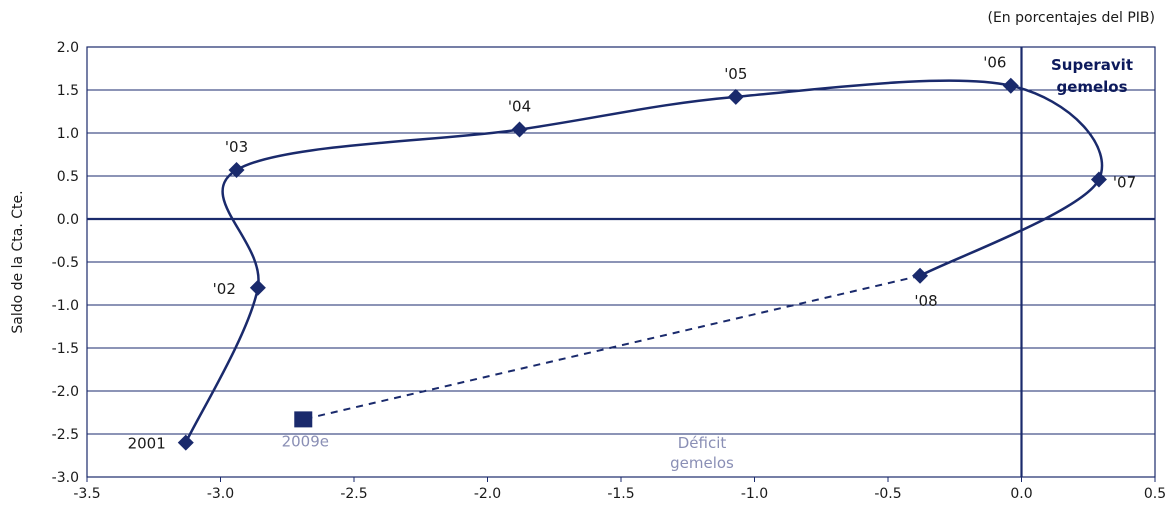  I want to click on y-tick-label: 1.0, so click(68, 134).